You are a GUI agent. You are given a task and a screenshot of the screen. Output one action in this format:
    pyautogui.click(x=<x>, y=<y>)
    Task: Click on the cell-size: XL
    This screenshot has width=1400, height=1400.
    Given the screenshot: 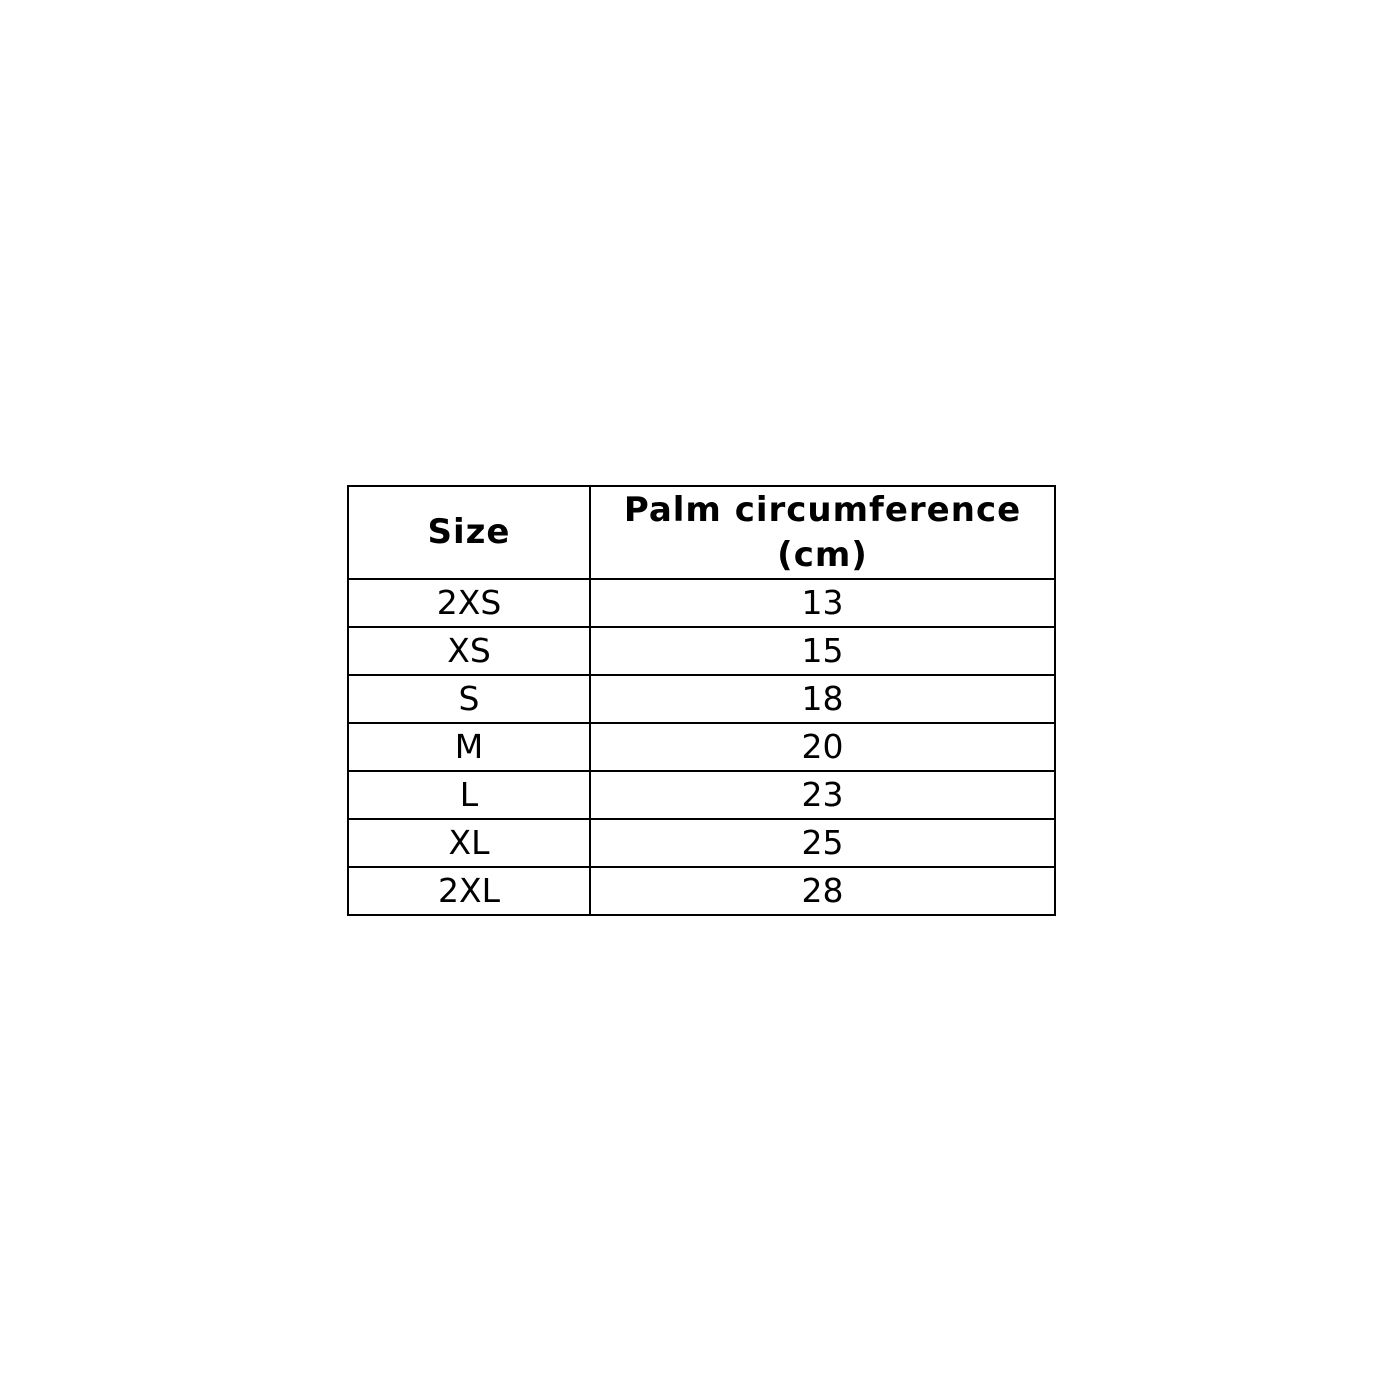 What is the action you would take?
    pyautogui.click(x=469, y=843)
    